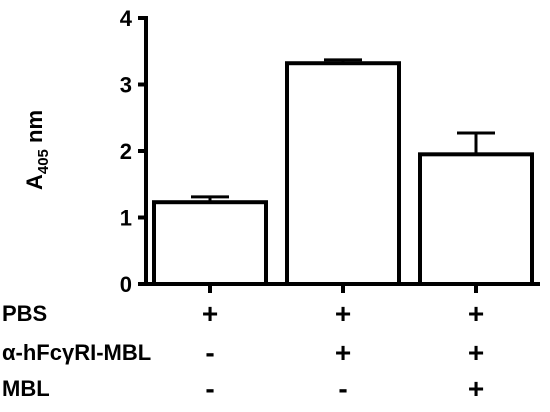 The image size is (550, 412). Describe the element at coordinates (126, 284) in the screenshot. I see `y-tick-label-0: 0` at that location.